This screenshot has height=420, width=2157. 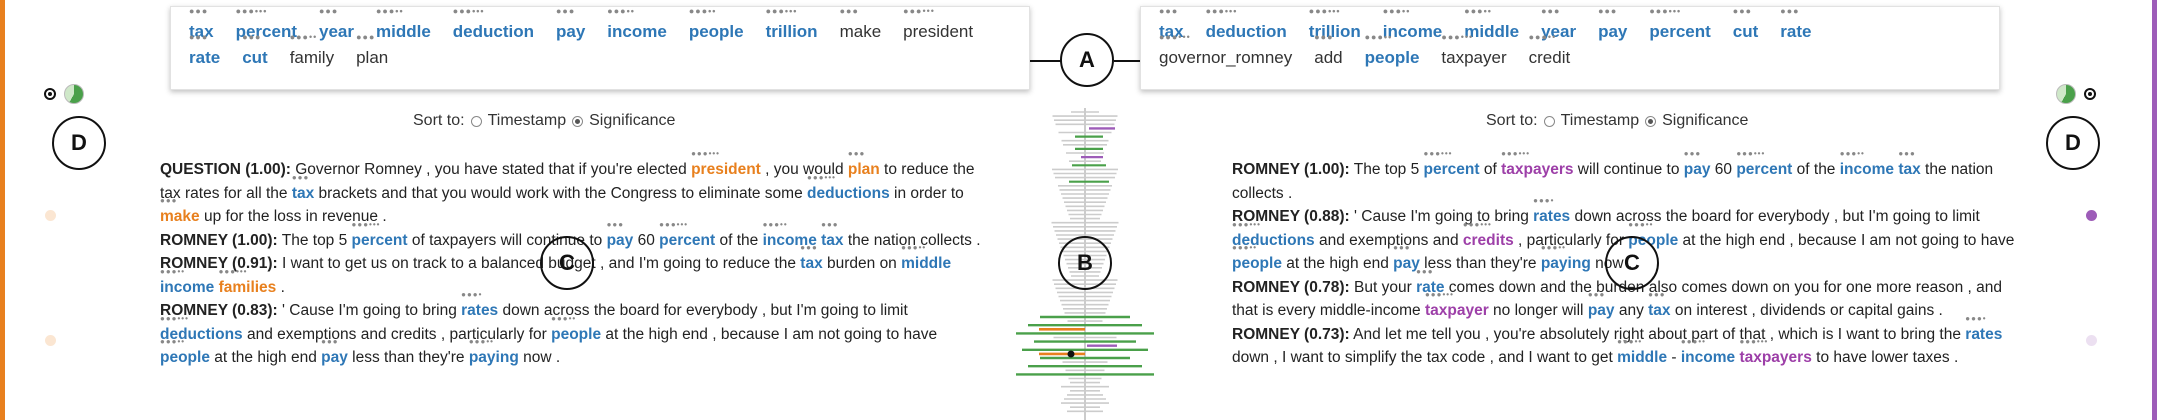 I want to click on keyword-text: governor_romney, so click(x=1226, y=57).